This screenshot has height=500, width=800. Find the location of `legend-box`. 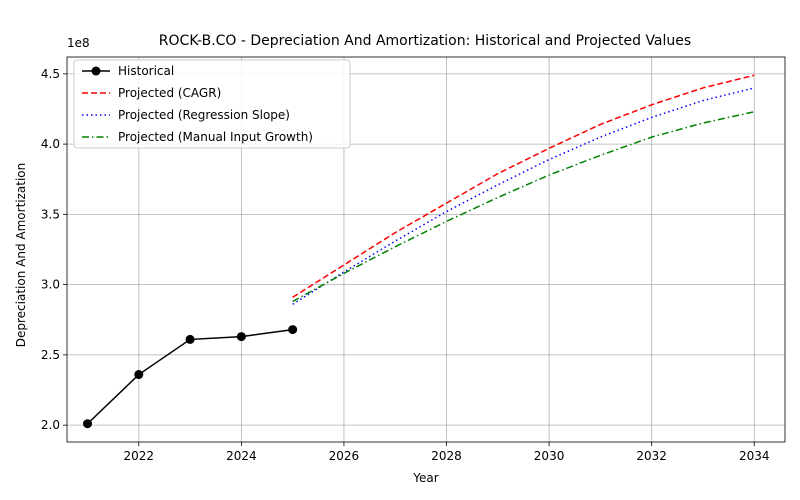

legend-box is located at coordinates (212, 104).